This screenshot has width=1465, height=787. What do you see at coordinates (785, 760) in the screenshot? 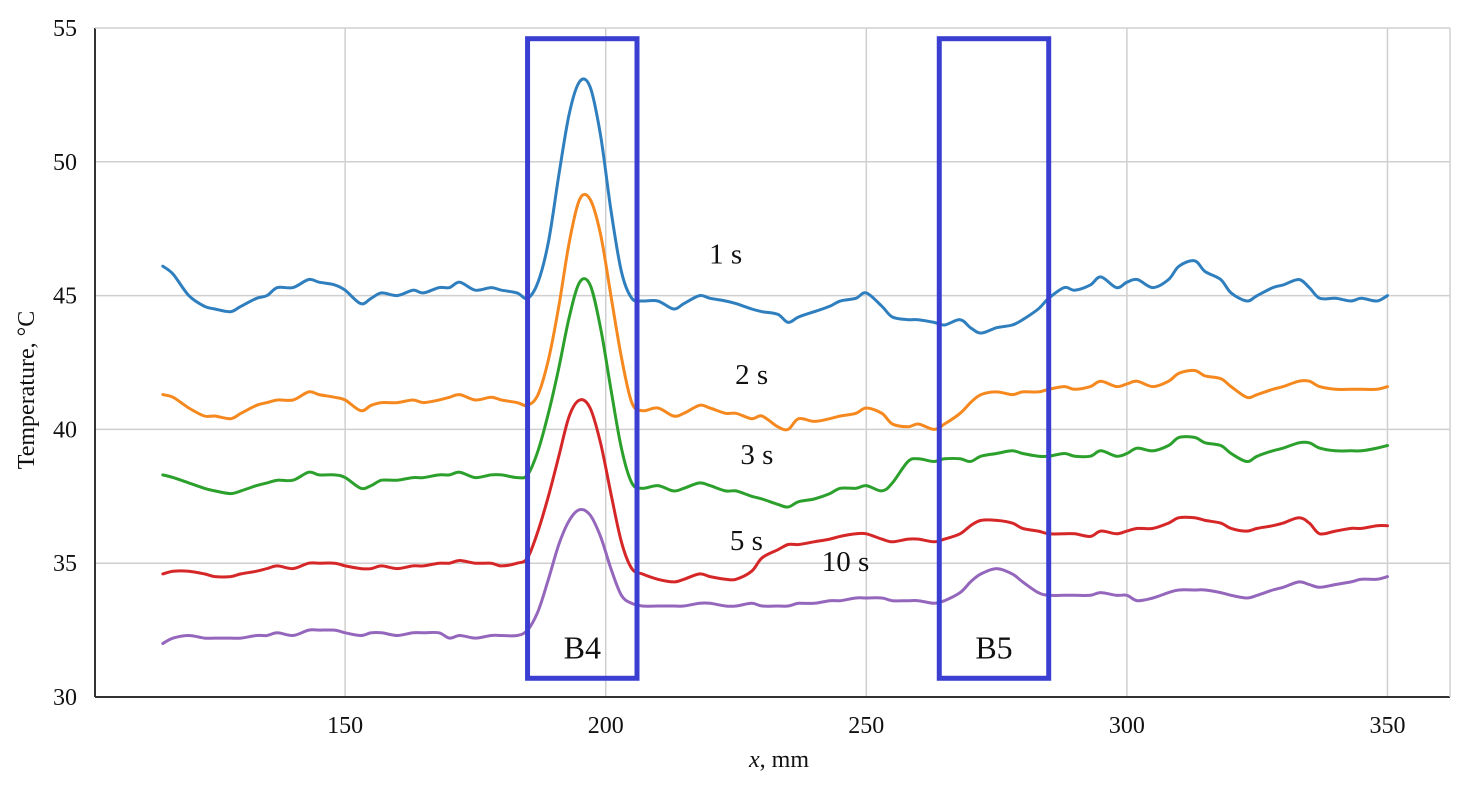
I see `x-axis-unit: , mm` at bounding box center [785, 760].